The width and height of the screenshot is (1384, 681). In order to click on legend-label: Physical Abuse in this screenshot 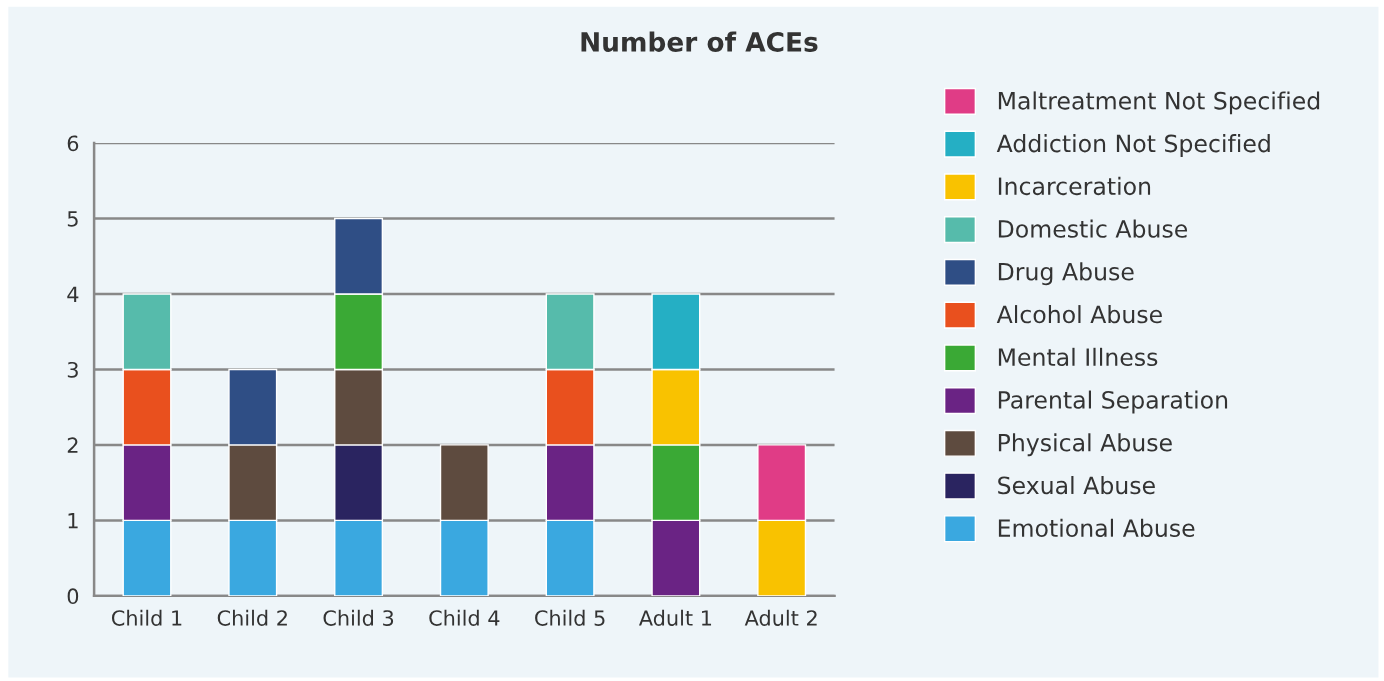, I will do `click(1085, 445)`.